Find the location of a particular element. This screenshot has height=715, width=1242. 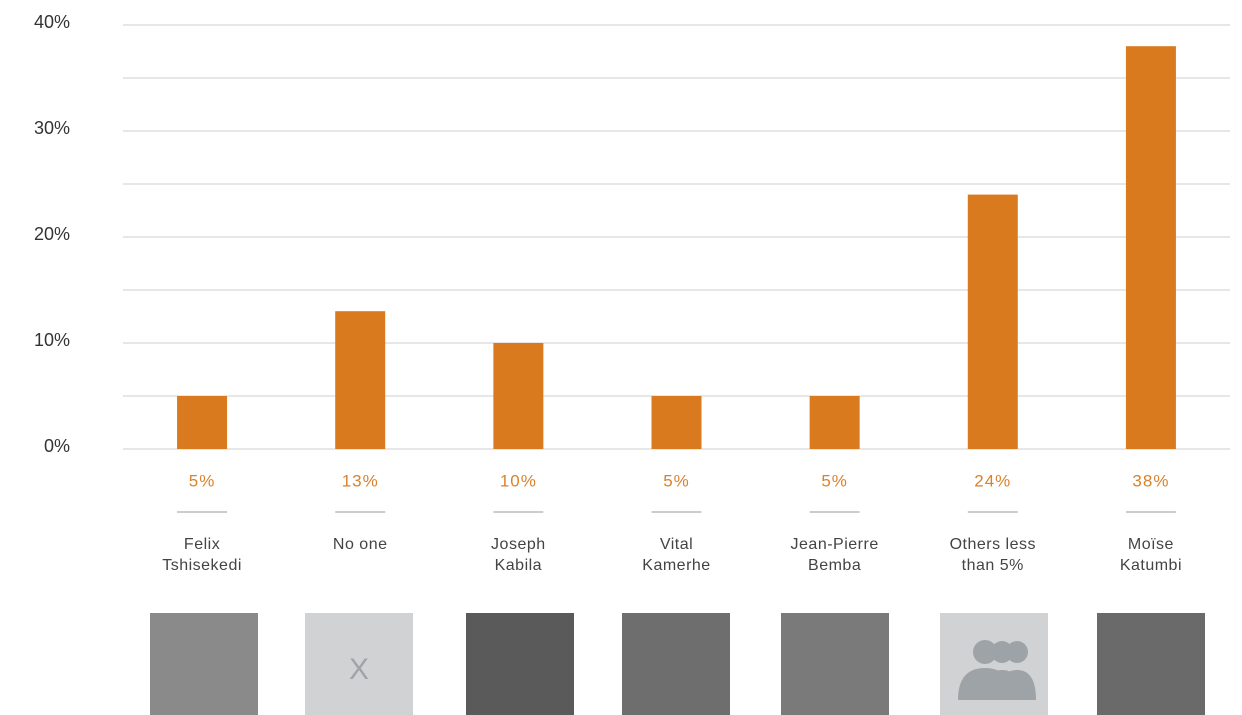

category-label: Jean-Pierre Bemba is located at coordinates (834, 555).